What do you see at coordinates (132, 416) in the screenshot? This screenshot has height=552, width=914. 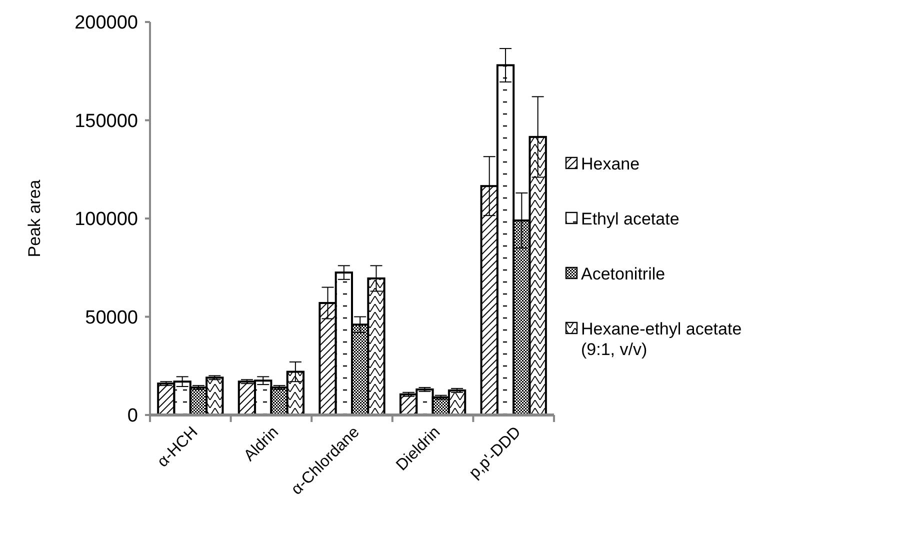 I see `y-tick-label: 0` at bounding box center [132, 416].